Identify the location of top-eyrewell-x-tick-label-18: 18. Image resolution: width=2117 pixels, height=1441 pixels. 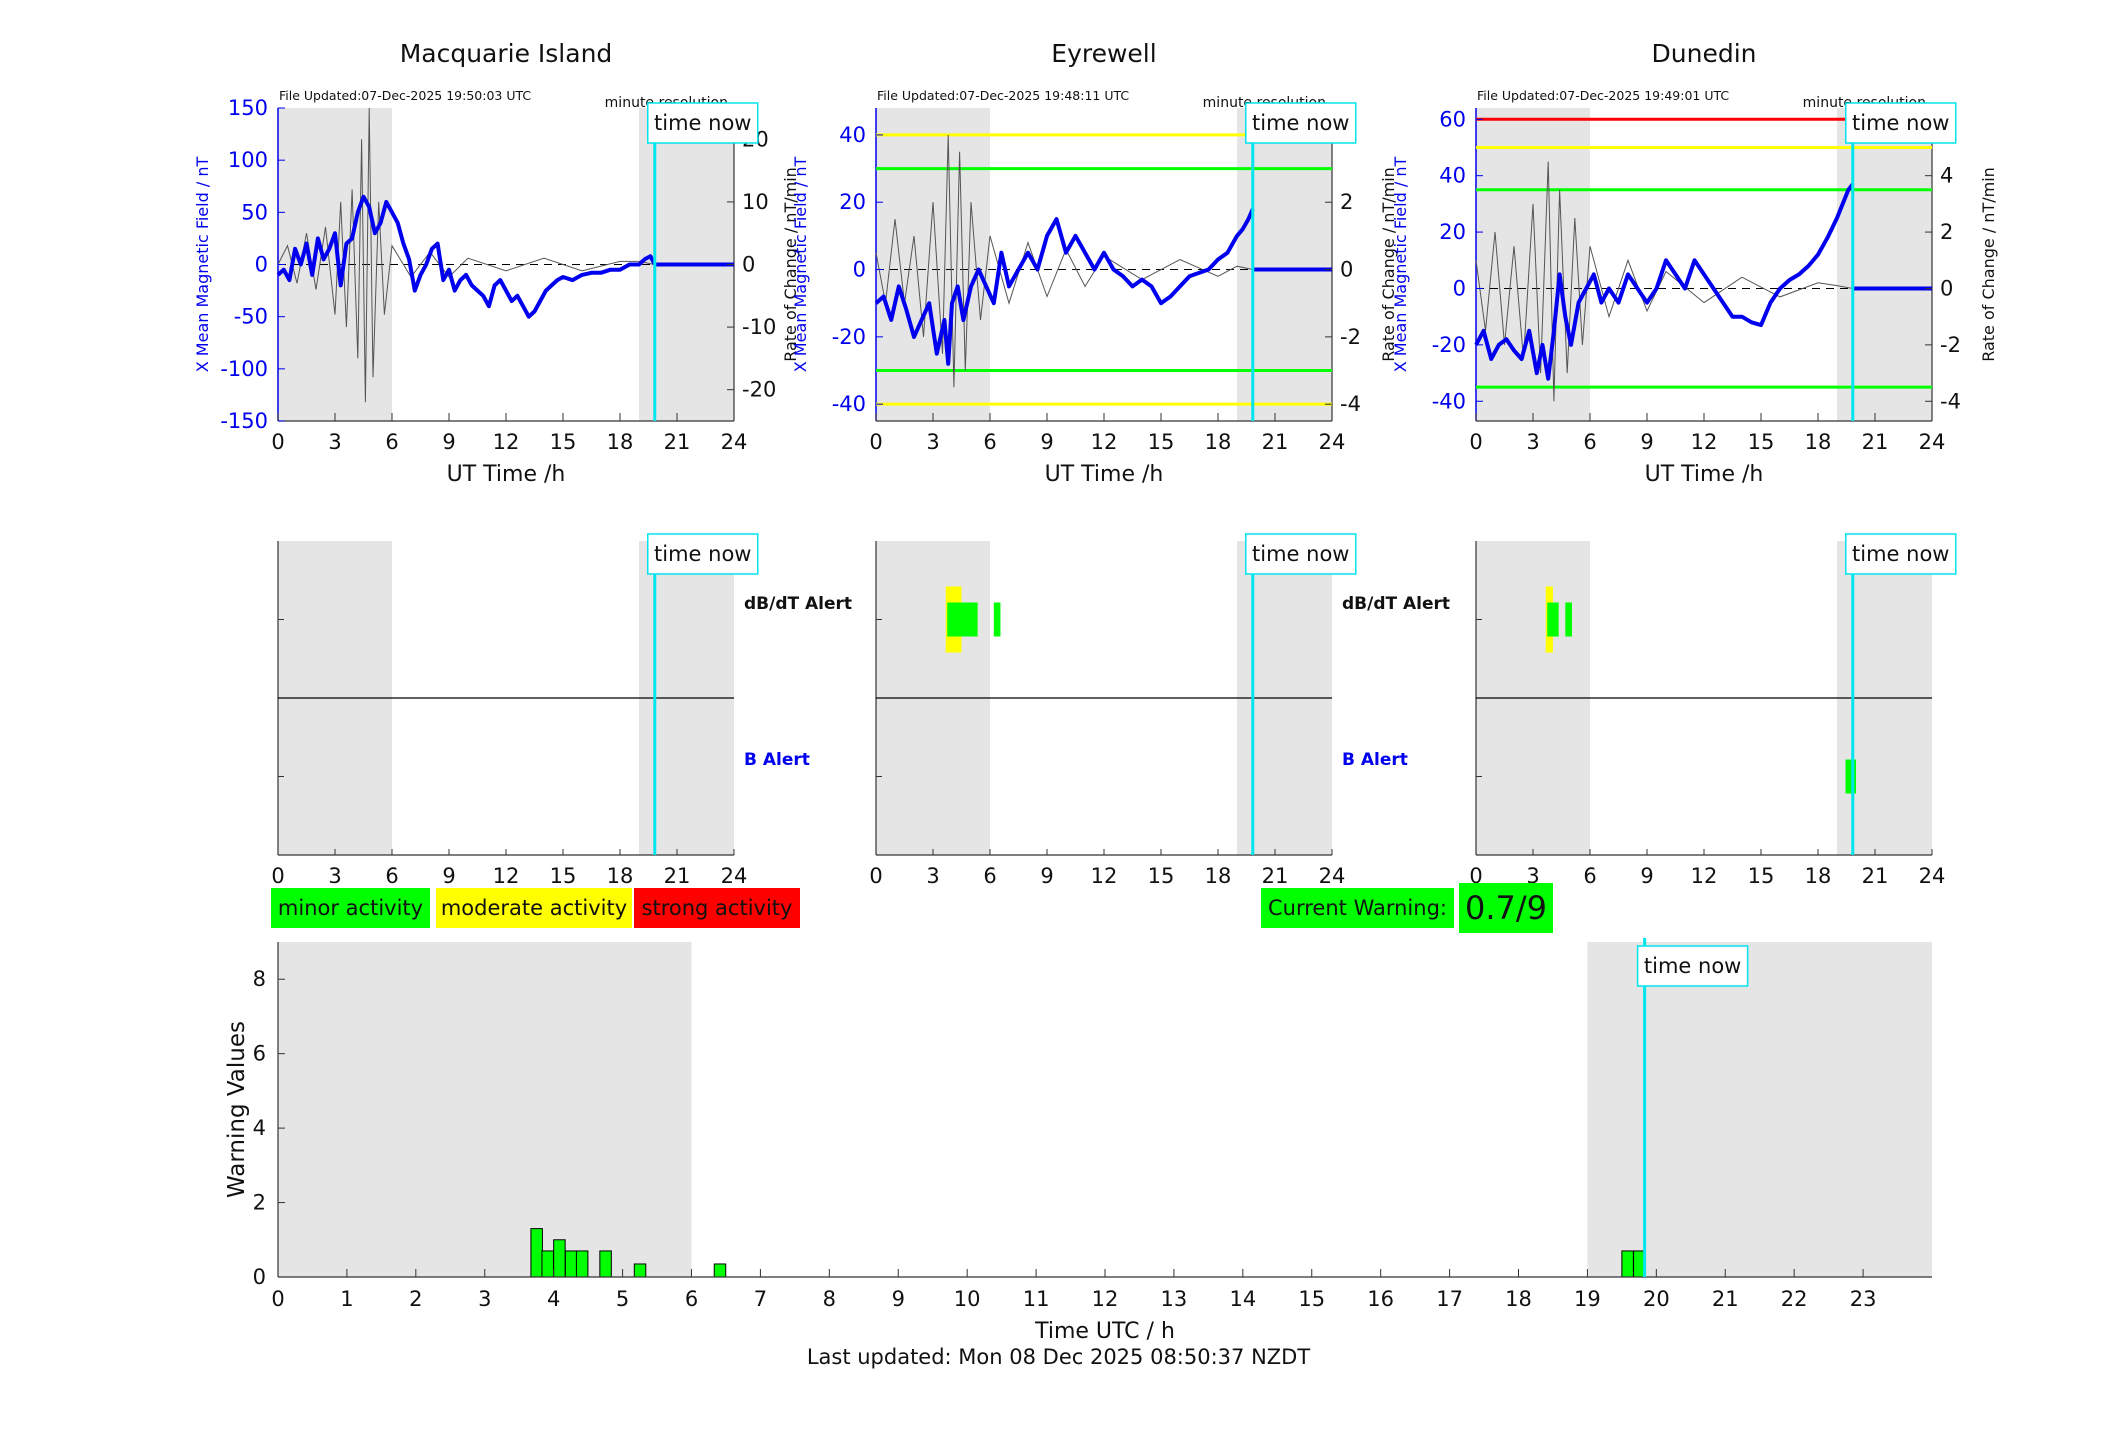
(1218, 442).